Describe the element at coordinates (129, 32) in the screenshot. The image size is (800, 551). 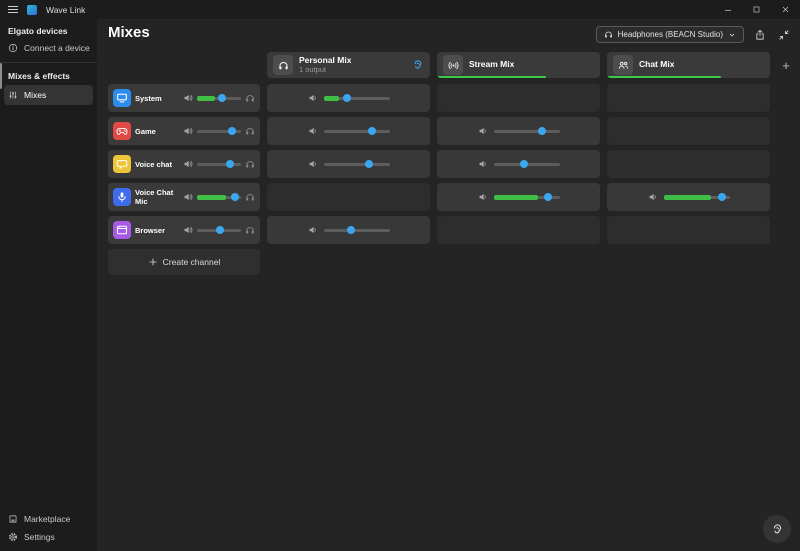
I see `page-title: Mixes` at that location.